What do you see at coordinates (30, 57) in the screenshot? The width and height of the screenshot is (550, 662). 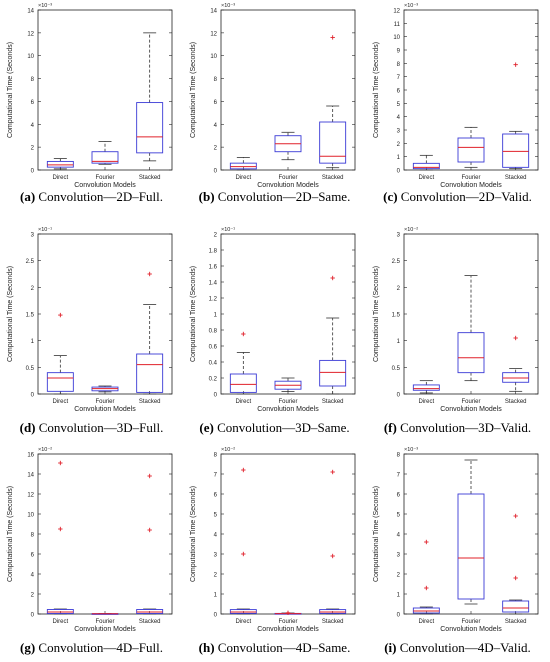 I see `y-tick-label: 10` at bounding box center [30, 57].